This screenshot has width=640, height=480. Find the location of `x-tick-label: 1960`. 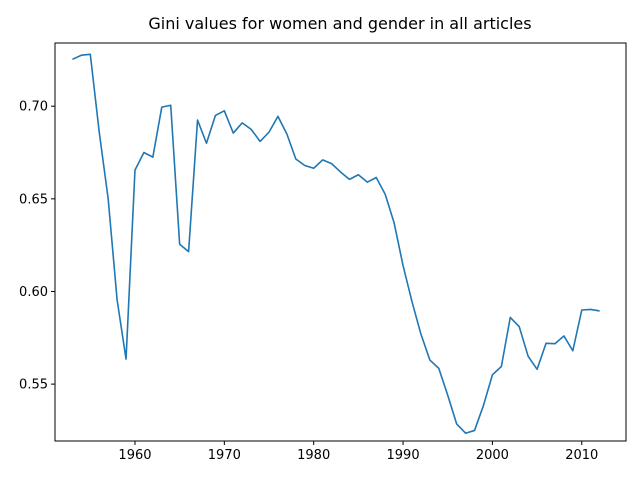

x-tick-label: 1960 is located at coordinates (134, 455).